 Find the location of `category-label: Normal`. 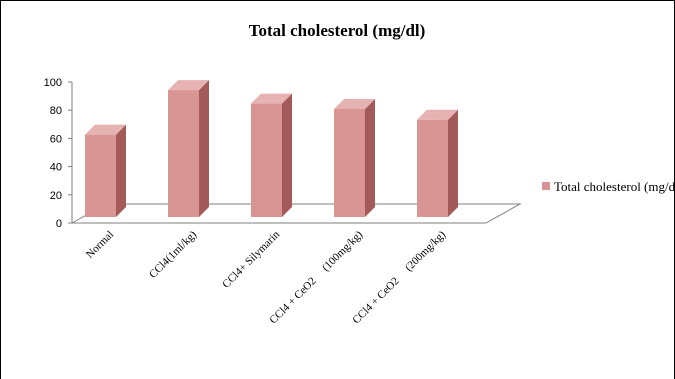

category-label: Normal is located at coordinates (100, 245).